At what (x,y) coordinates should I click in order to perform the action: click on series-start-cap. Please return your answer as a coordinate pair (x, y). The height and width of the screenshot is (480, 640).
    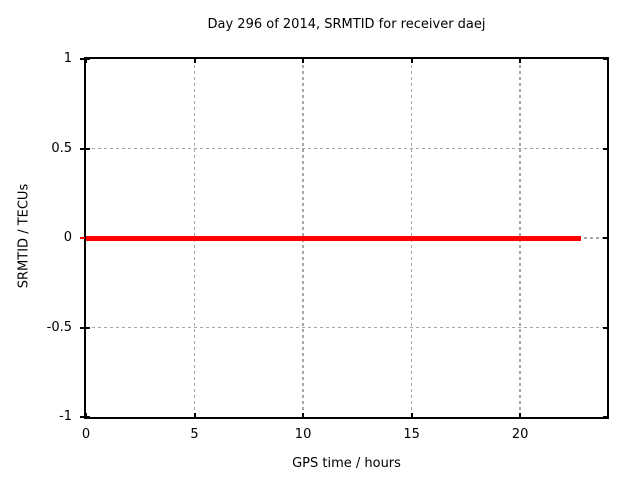
    Looking at the image, I should click on (82, 238).